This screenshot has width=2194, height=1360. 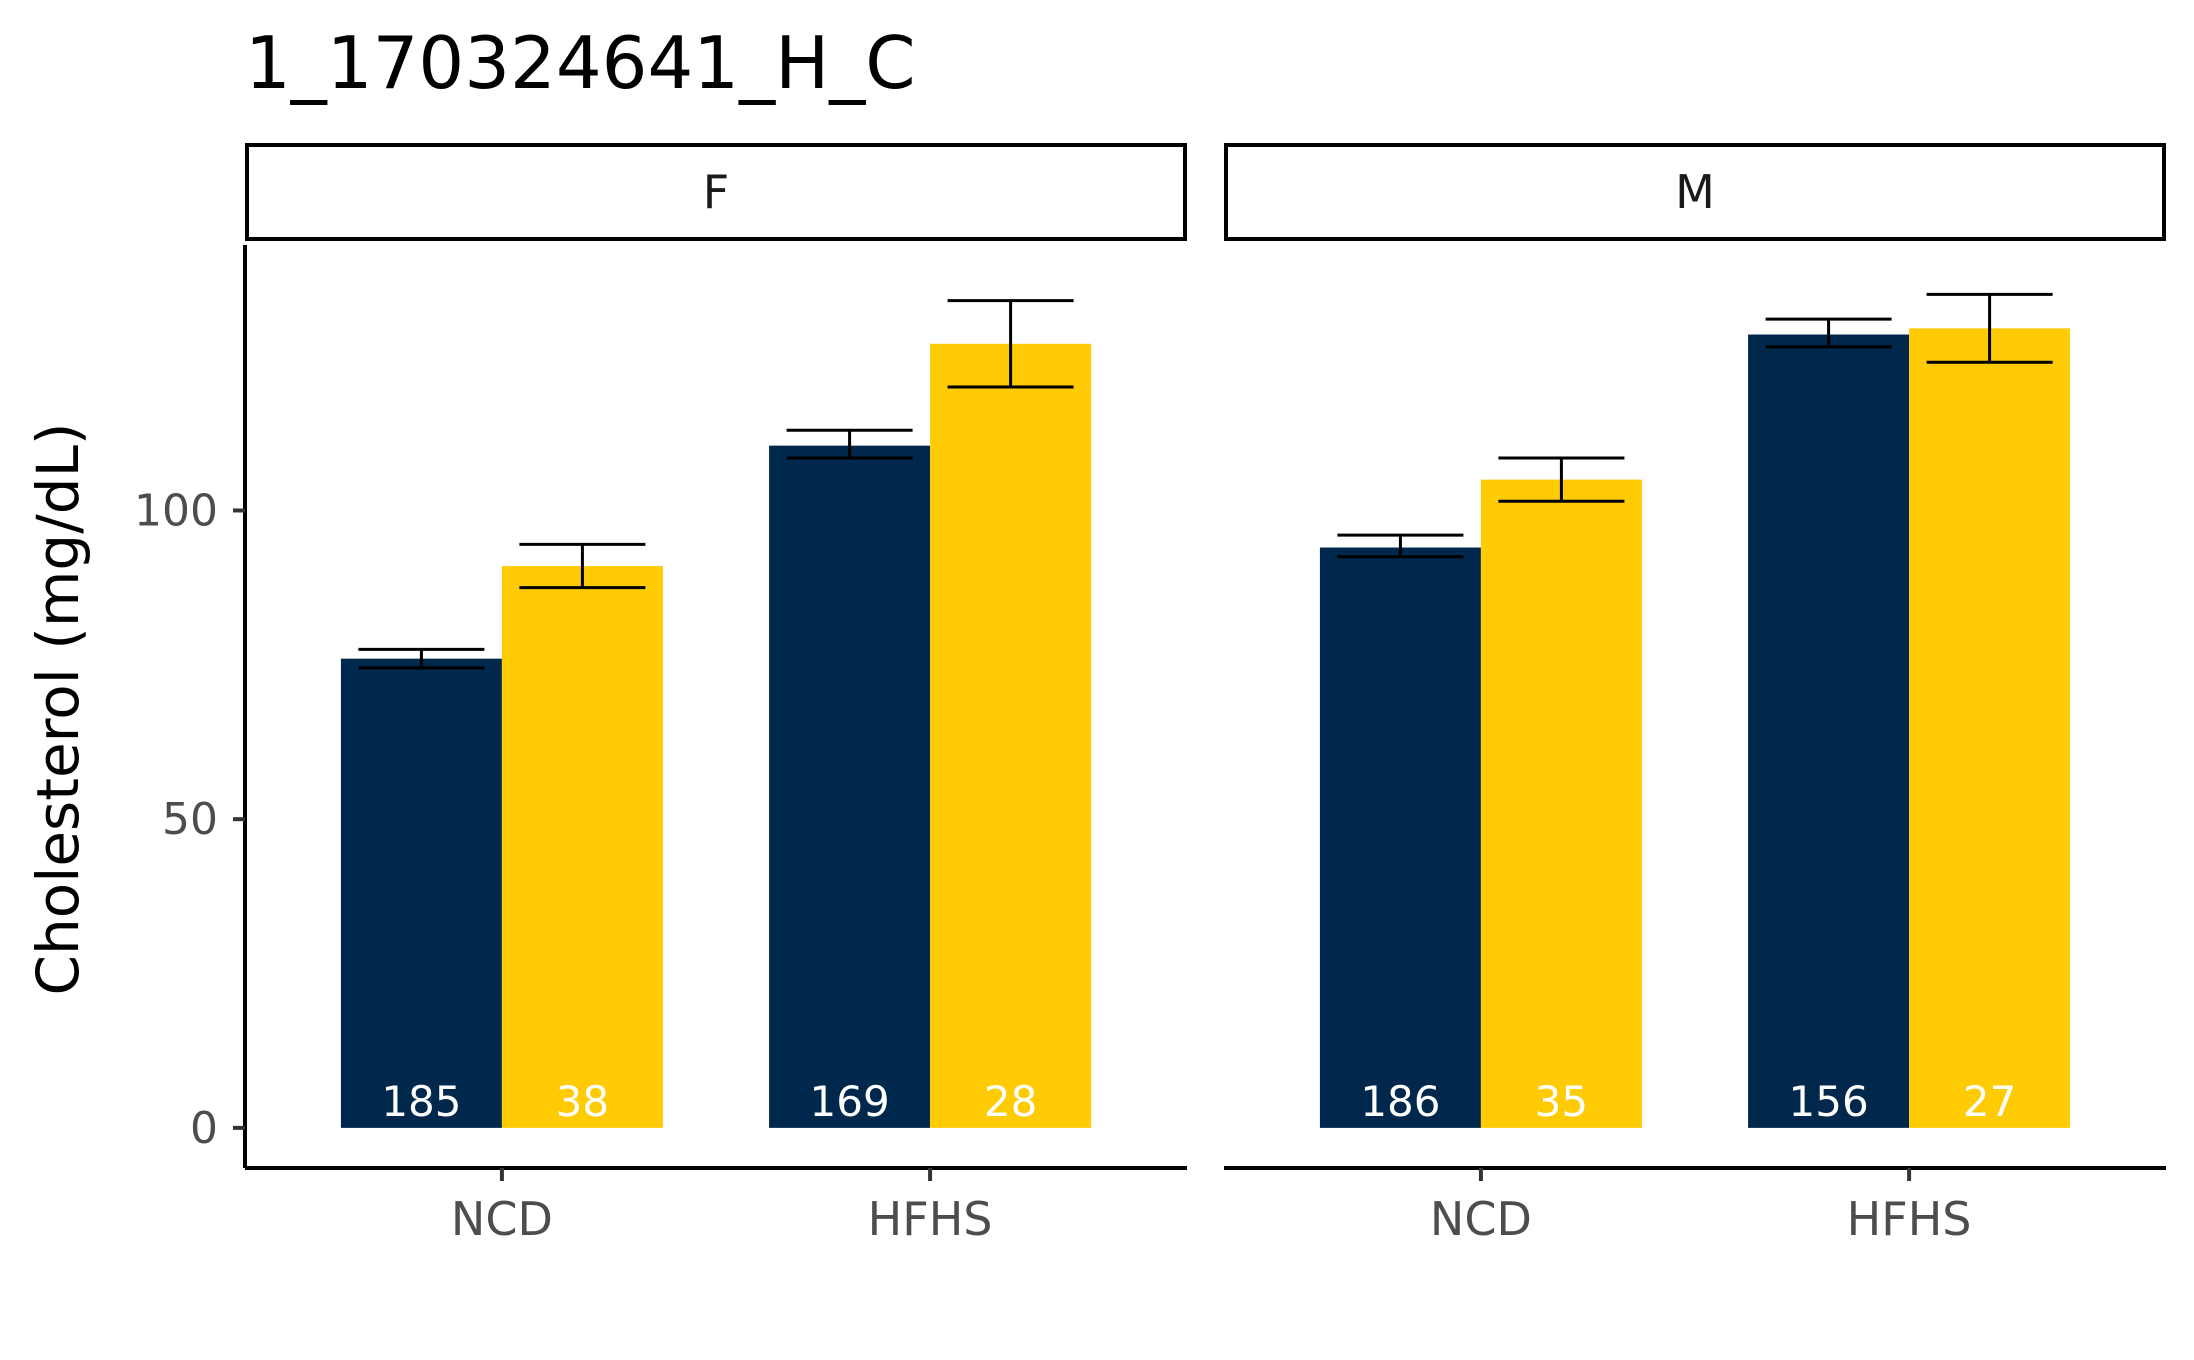 I want to click on facet-strip-label: M, so click(x=1695, y=192).